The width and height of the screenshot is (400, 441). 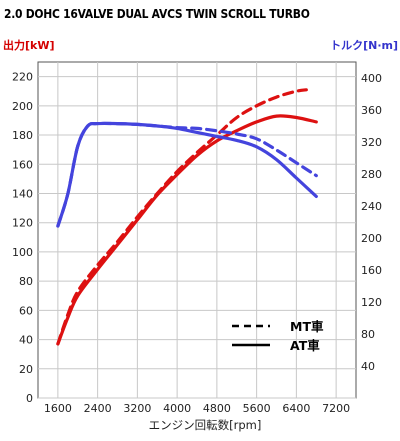 I want to click on right-tick-label: 200, so click(x=371, y=238).